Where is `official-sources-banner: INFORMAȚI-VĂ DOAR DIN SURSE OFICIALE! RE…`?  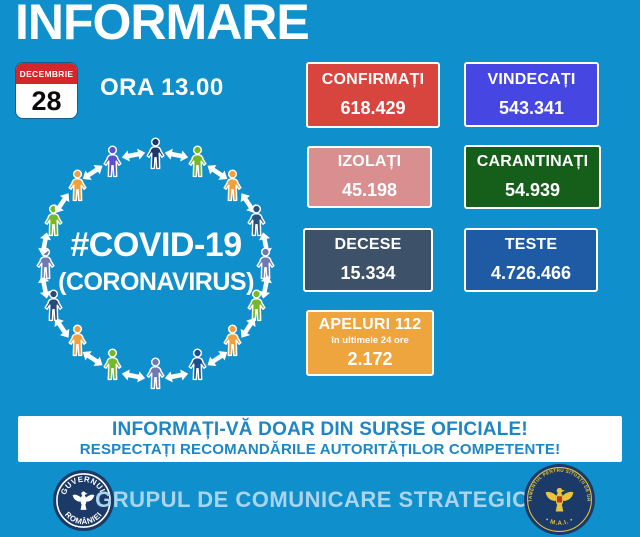 official-sources-banner: INFORMAȚI-VĂ DOAR DIN SURSE OFICIALE! RE… is located at coordinates (320, 439).